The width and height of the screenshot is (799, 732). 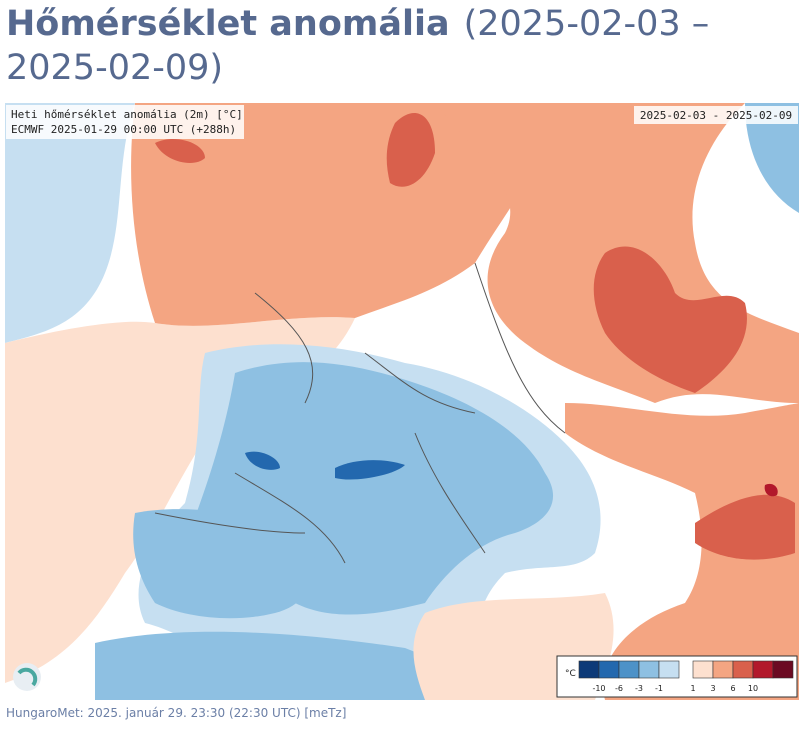 What do you see at coordinates (753, 688) in the screenshot?
I see `legend-tick: 10` at bounding box center [753, 688].